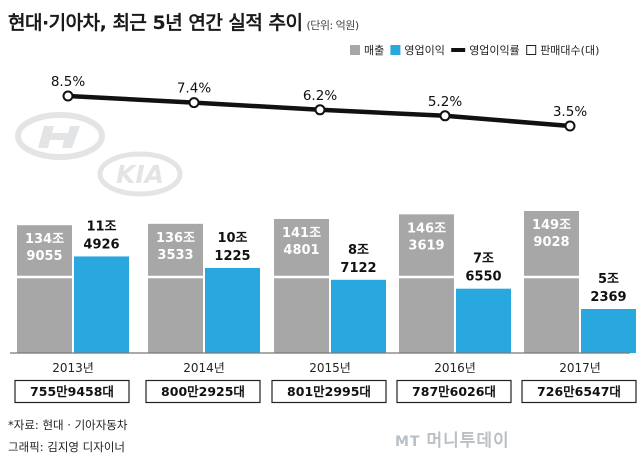  I want to click on x-tick-labels: 2013년 2014년 2015년 2016년 2017년, so click(326, 368).